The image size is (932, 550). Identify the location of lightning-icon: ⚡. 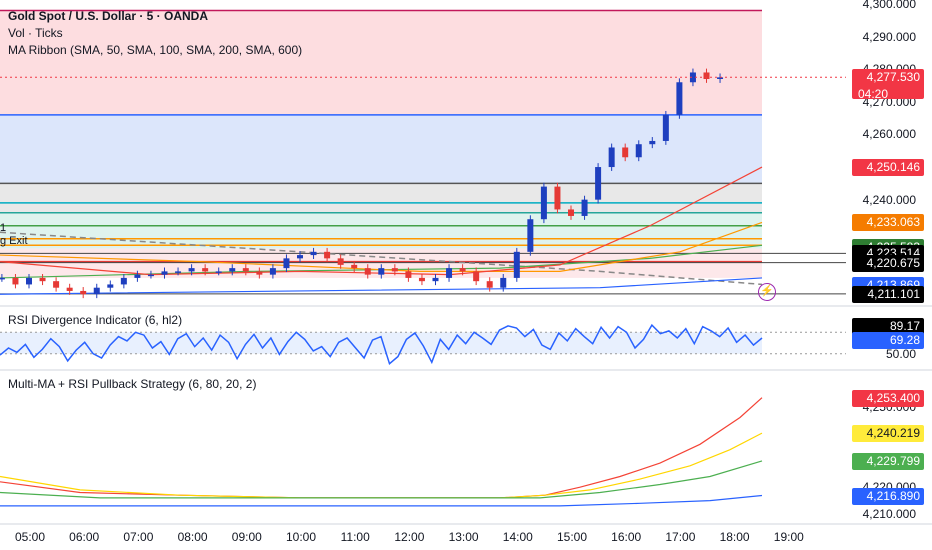
(767, 292).